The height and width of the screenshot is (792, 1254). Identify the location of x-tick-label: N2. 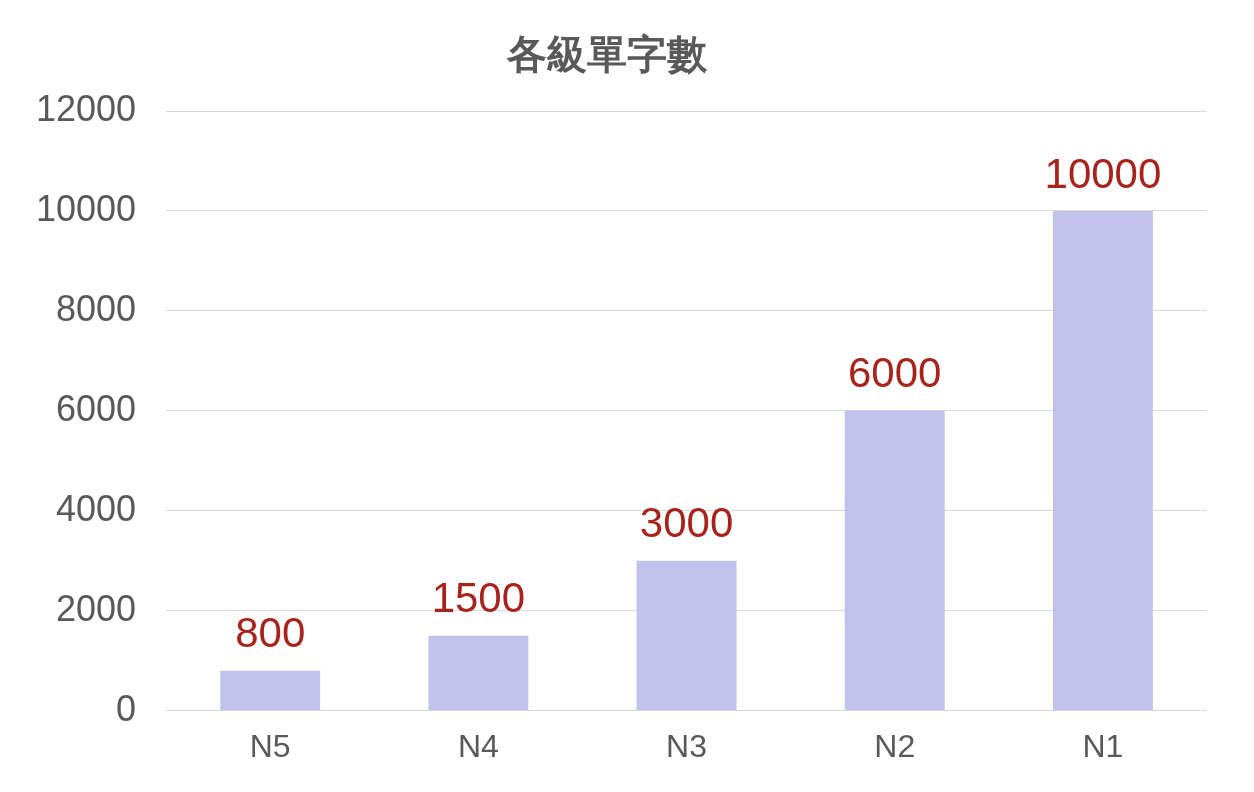
(895, 745).